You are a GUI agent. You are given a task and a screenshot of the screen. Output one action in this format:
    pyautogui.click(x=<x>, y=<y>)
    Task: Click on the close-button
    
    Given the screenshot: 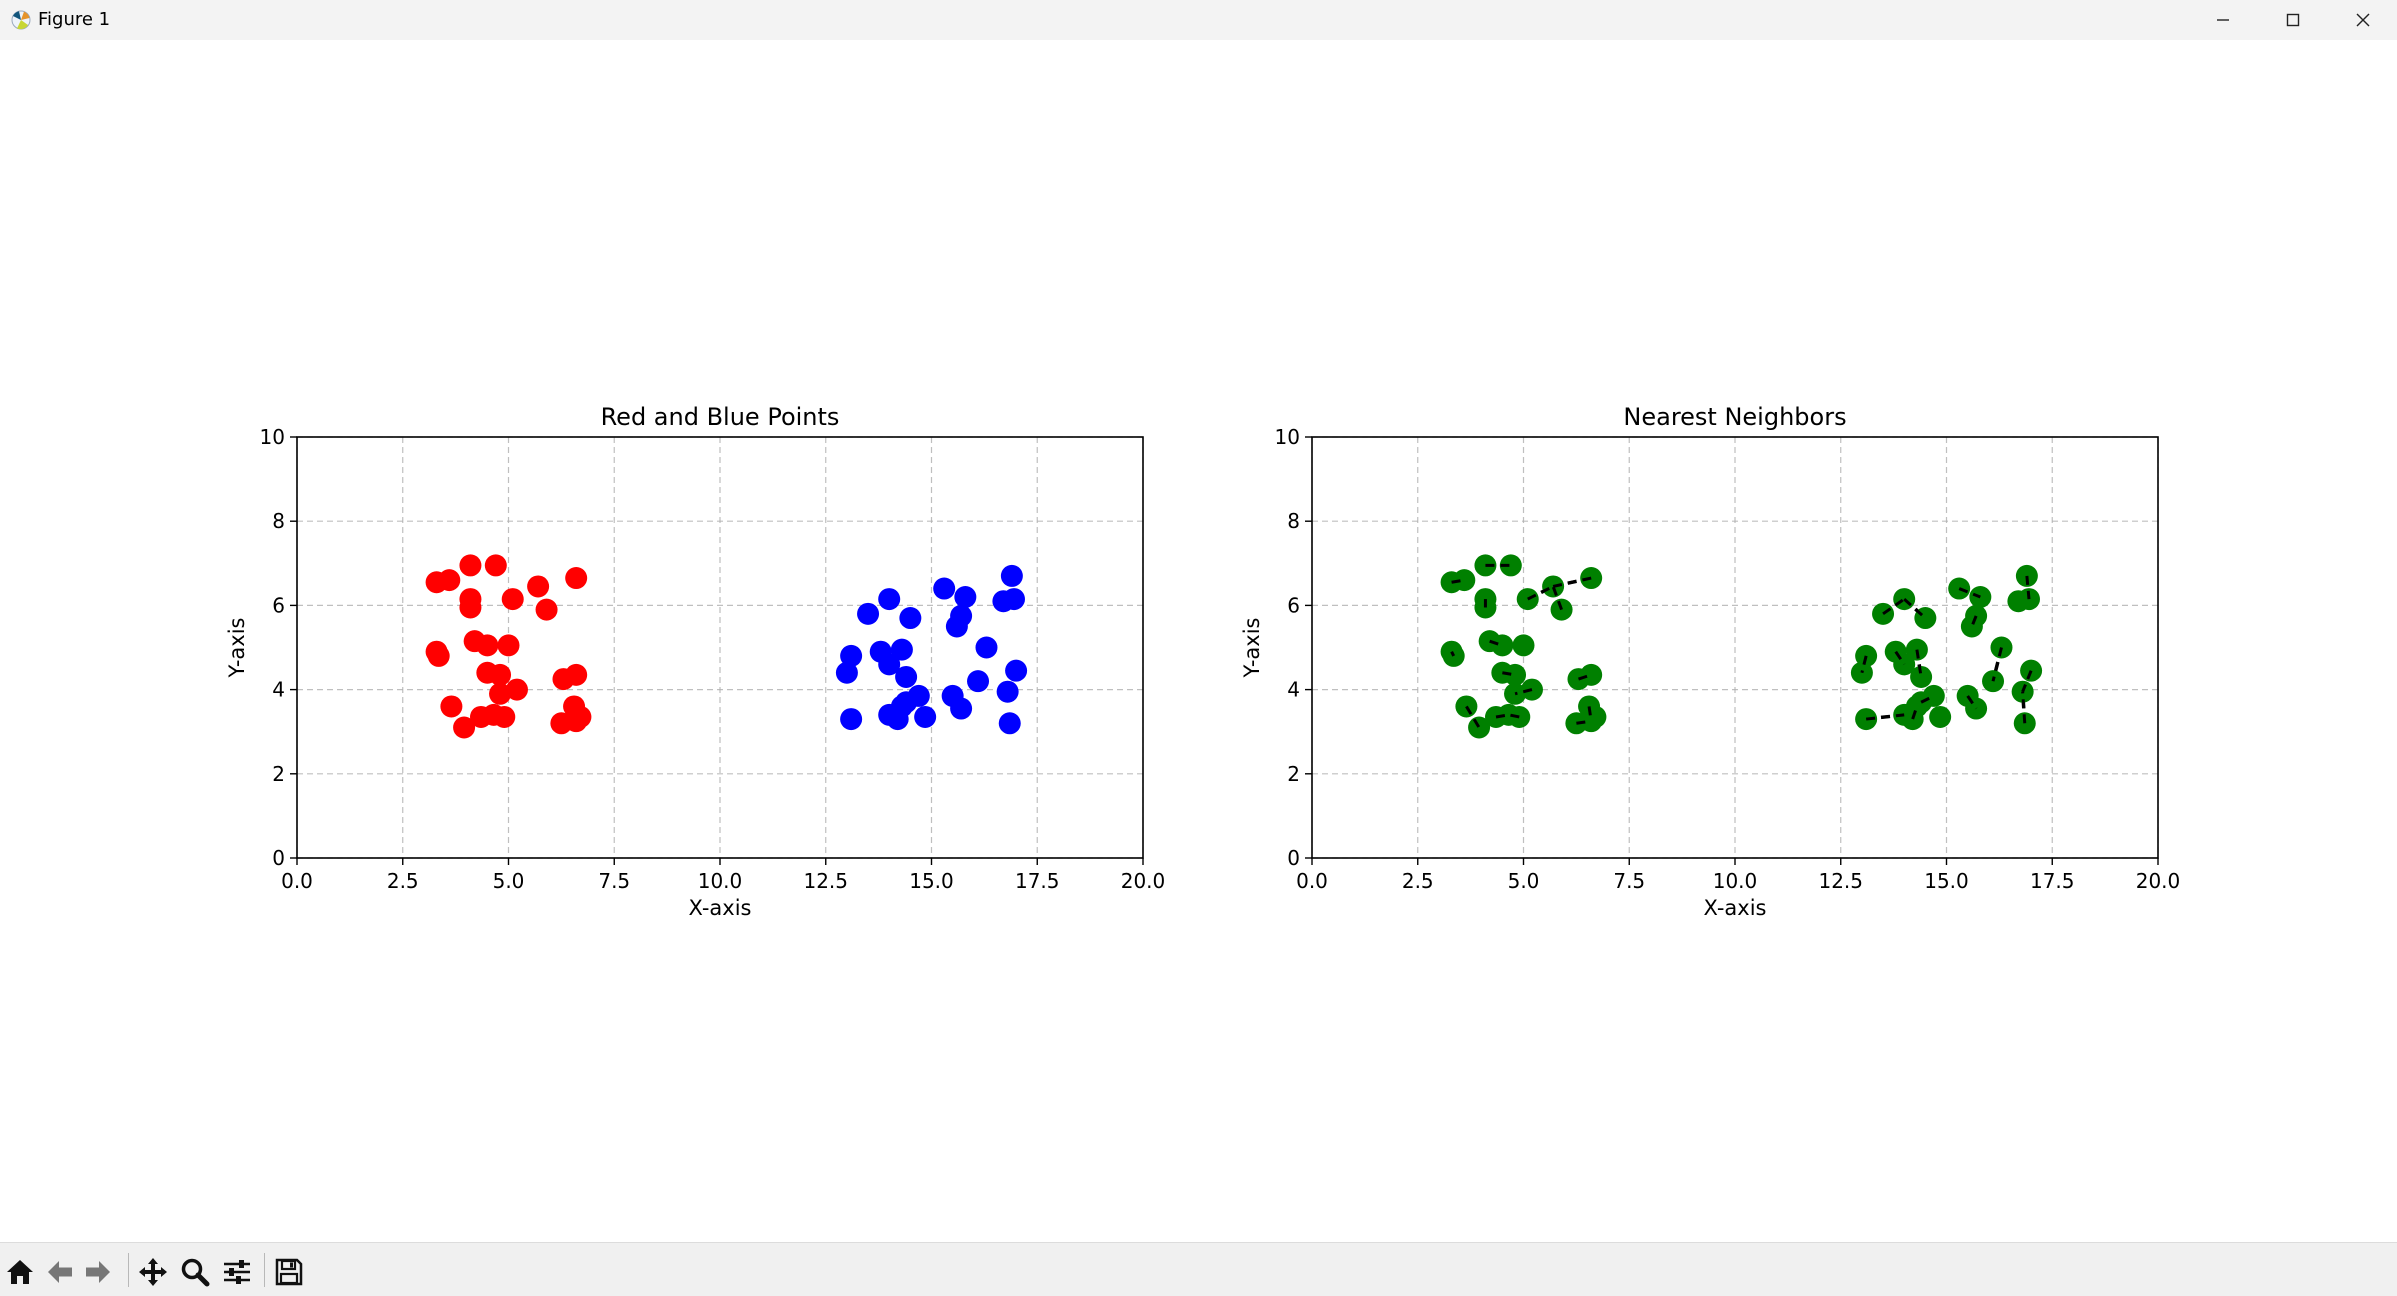 What is the action you would take?
    pyautogui.click(x=2362, y=20)
    